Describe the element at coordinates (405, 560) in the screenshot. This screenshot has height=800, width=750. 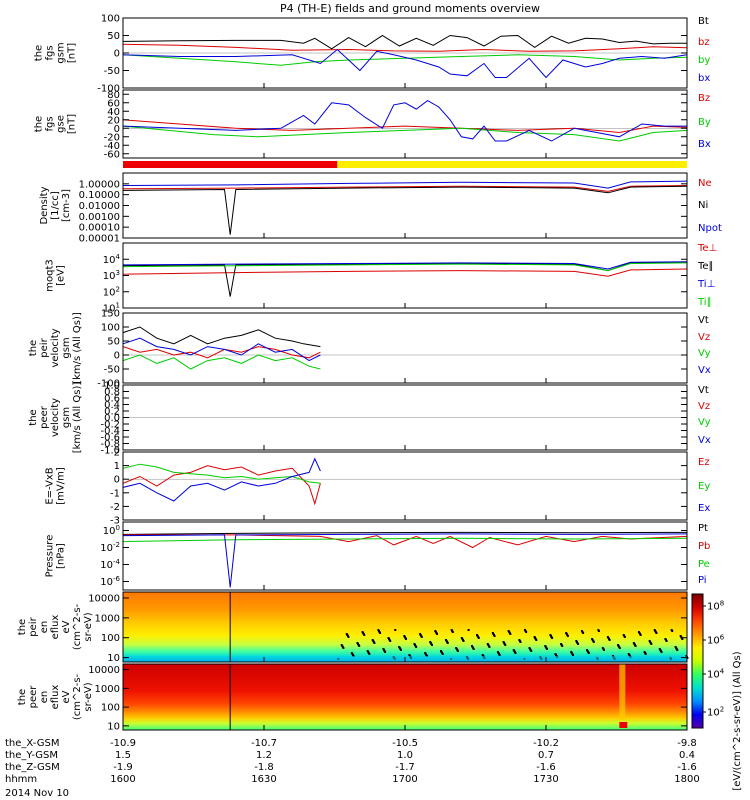
I see `series-line-pressure-Pi` at that location.